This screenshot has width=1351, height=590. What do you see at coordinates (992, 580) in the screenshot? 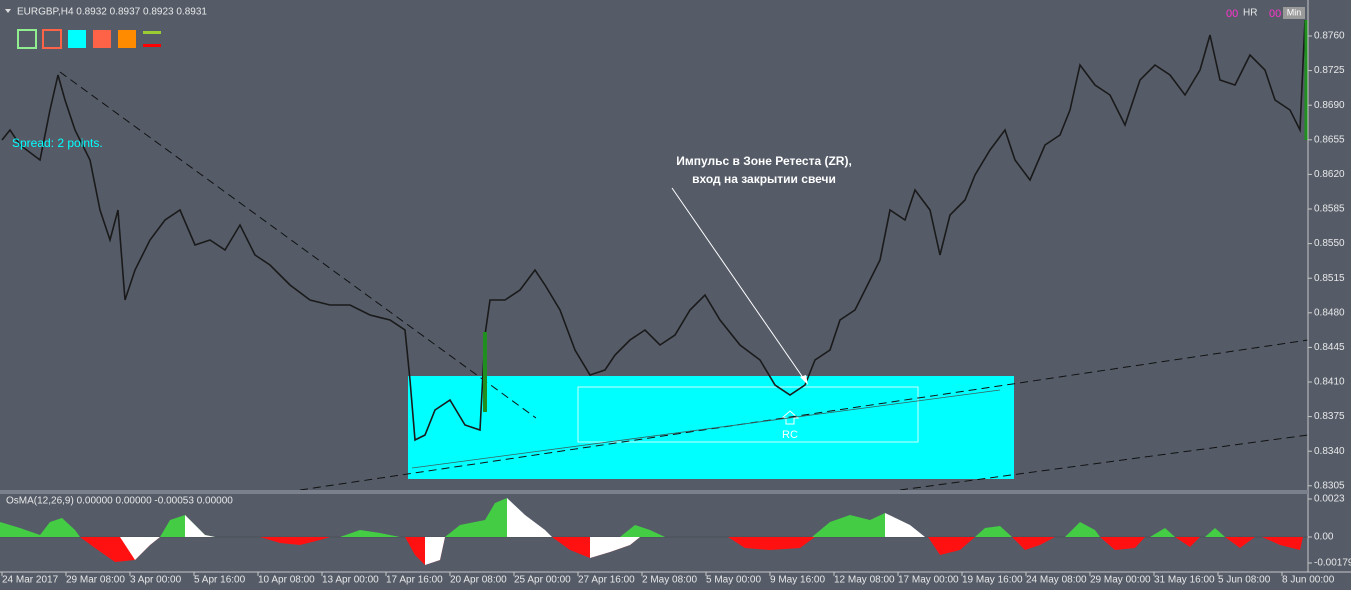
I see `time-label: 19 May 16:00` at bounding box center [992, 580].